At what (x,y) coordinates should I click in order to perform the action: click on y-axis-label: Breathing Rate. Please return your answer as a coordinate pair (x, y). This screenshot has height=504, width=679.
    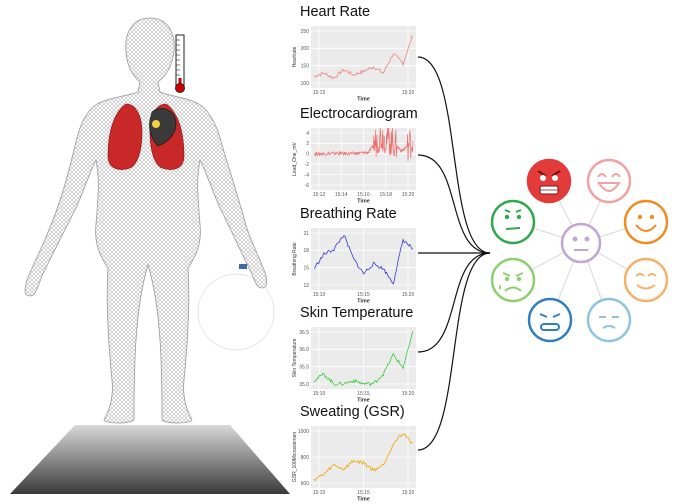
    Looking at the image, I should click on (295, 259).